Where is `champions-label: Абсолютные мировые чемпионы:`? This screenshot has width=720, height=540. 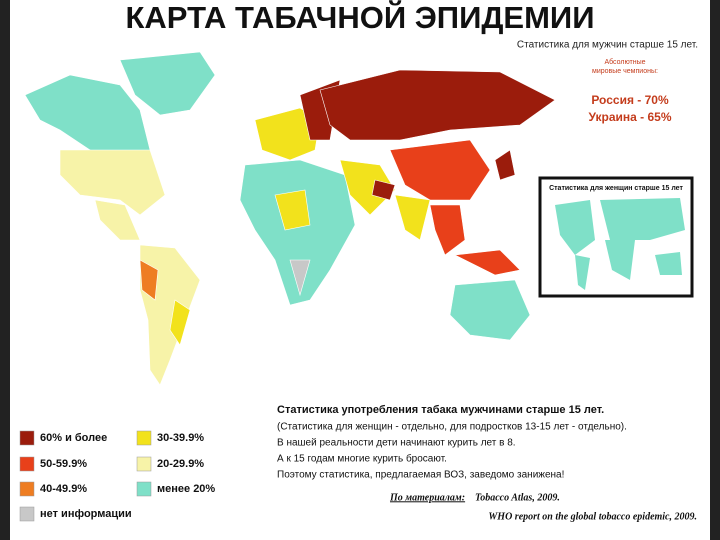 champions-label: Абсолютные мировые чемпионы: is located at coordinates (625, 67).